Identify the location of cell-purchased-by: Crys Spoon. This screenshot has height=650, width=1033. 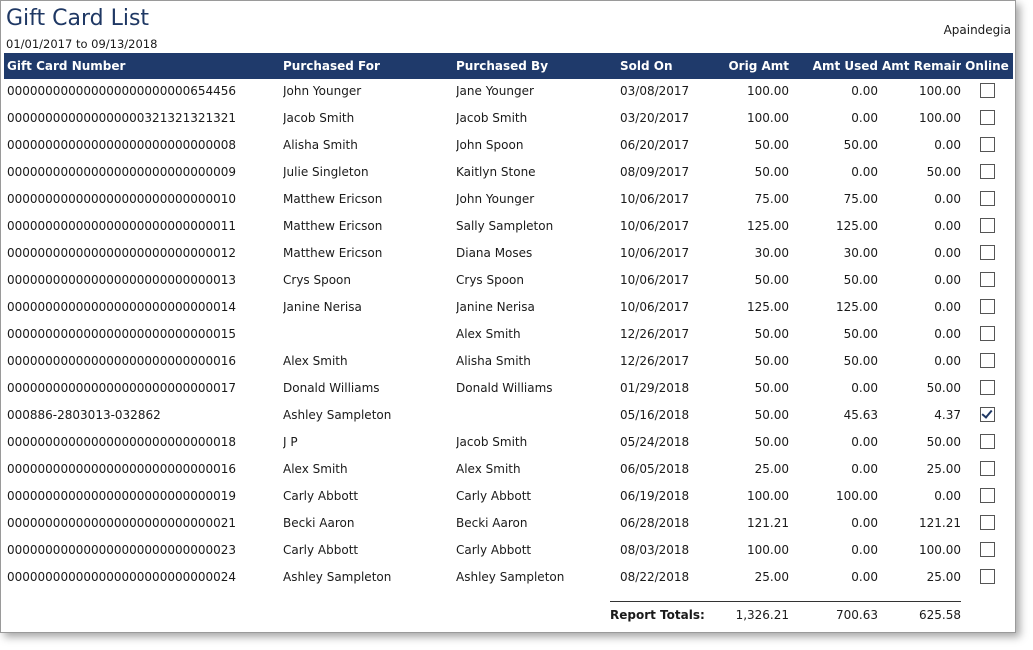
(490, 280).